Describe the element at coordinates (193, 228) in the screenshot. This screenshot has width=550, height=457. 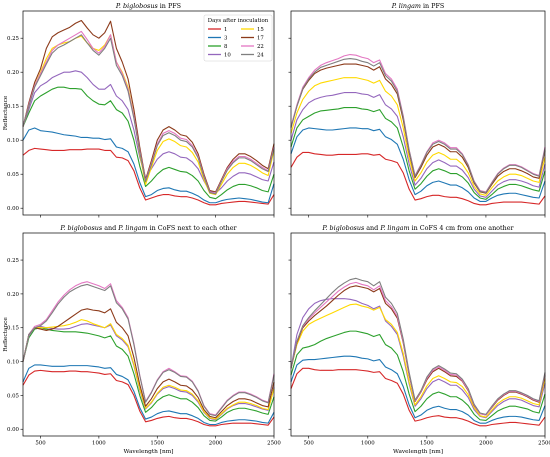
I see `title-segment: in CoFS next to each other` at that location.